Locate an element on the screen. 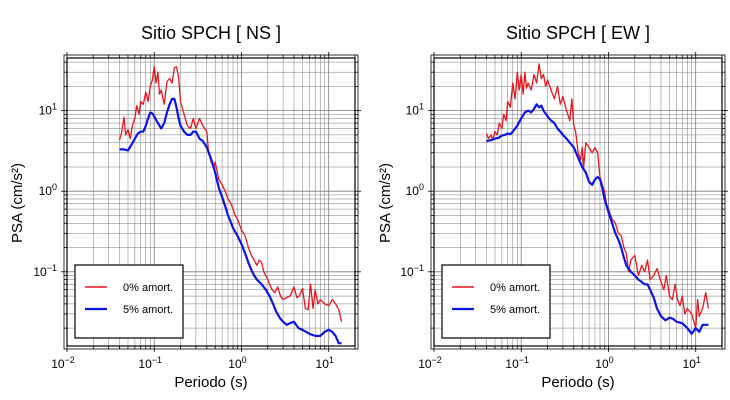  chart-title: Sitio SPCH [ EW ] is located at coordinates (578, 33).